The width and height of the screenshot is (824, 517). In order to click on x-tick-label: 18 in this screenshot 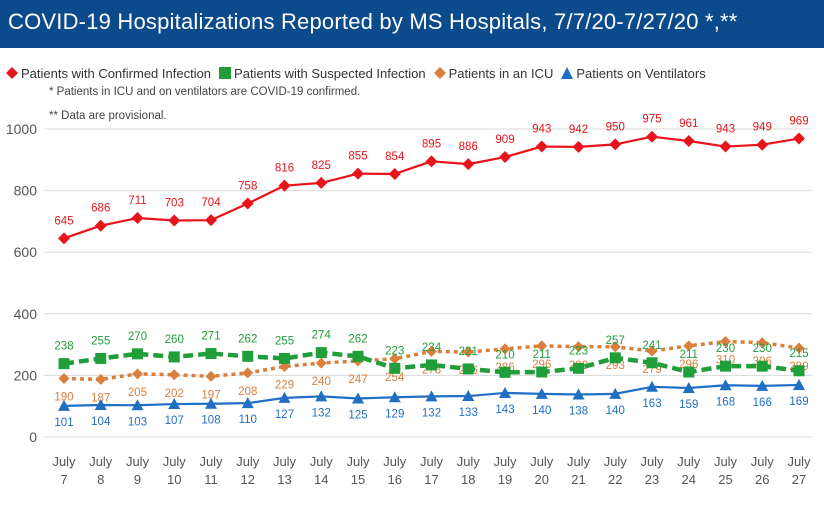, I will do `click(468, 479)`.